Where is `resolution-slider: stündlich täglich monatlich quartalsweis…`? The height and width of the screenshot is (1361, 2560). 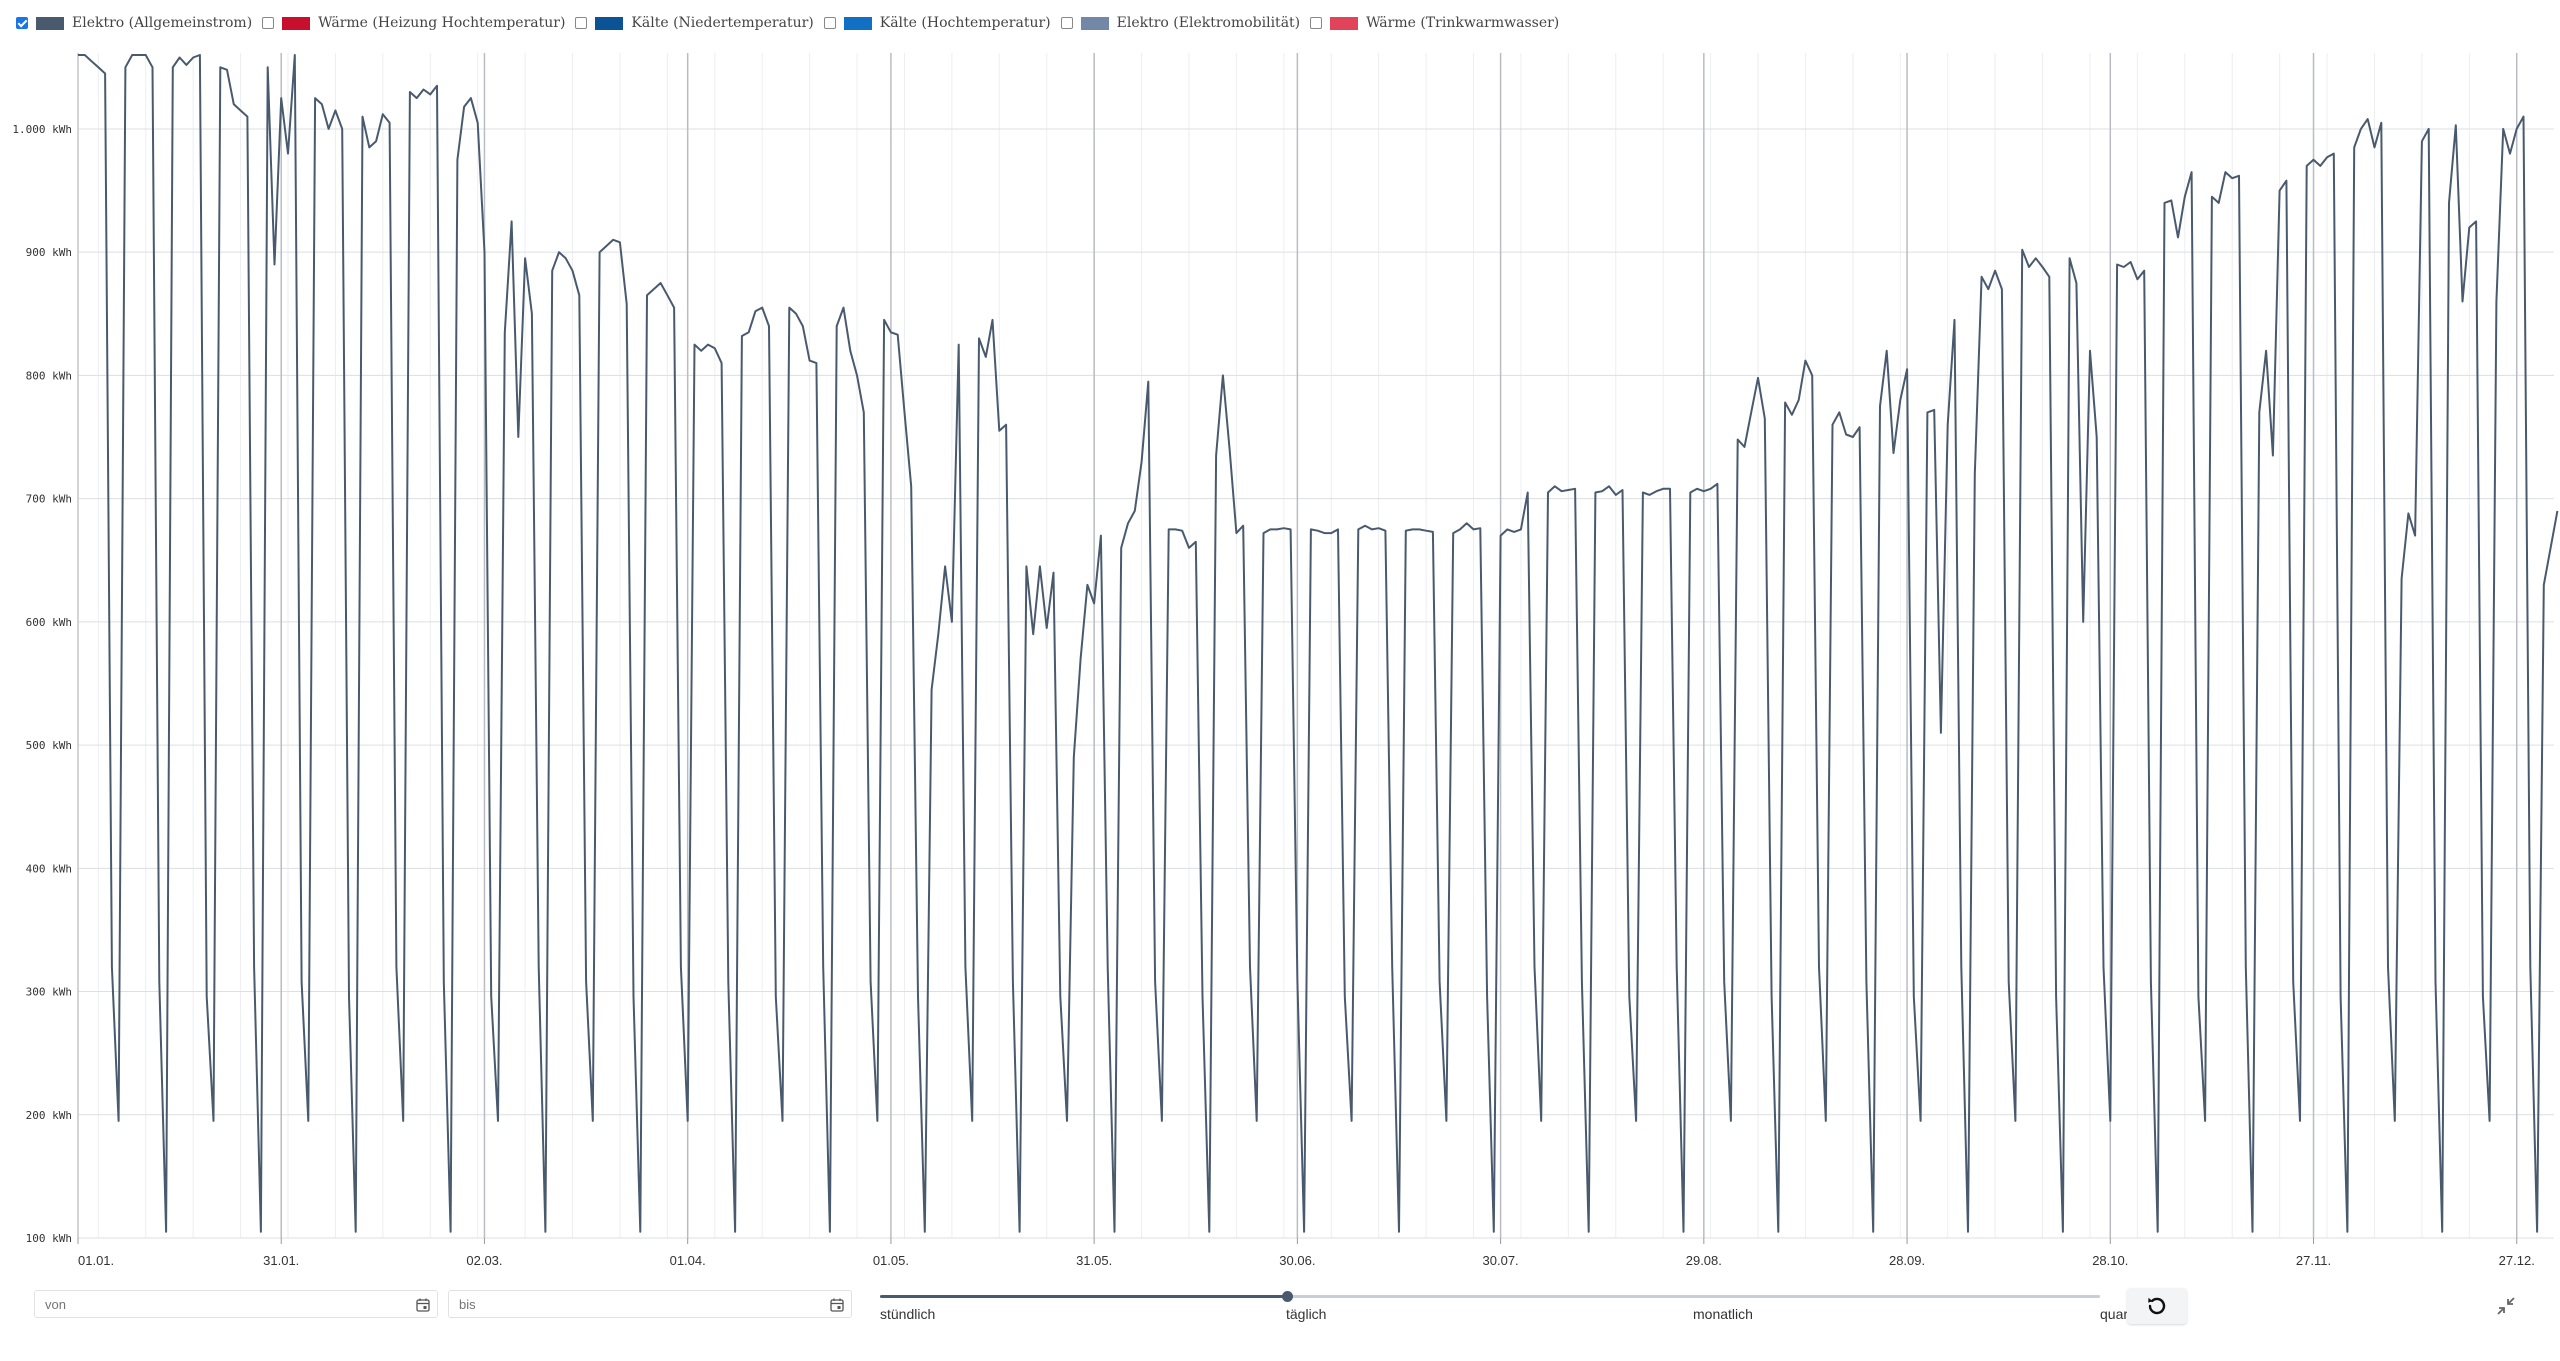 resolution-slider: stündlich täglich monatlich quartalsweis… is located at coordinates (1504, 1306).